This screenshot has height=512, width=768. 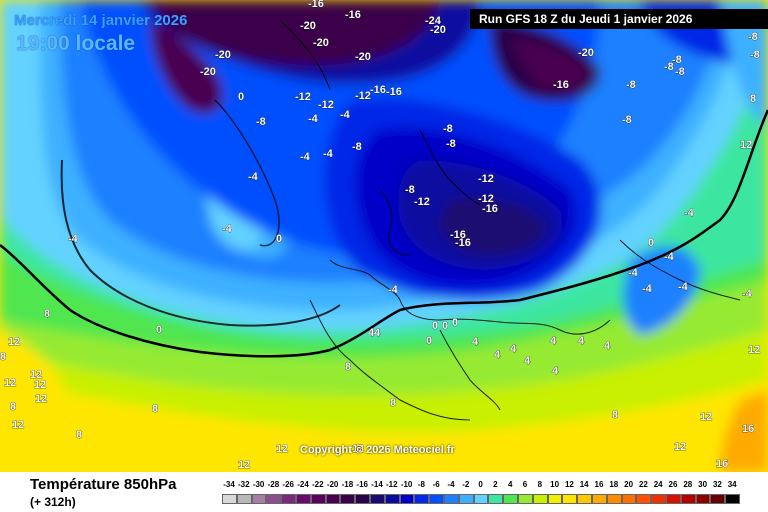 What do you see at coordinates (377, 484) in the screenshot?
I see `scale-tick-label: -14` at bounding box center [377, 484].